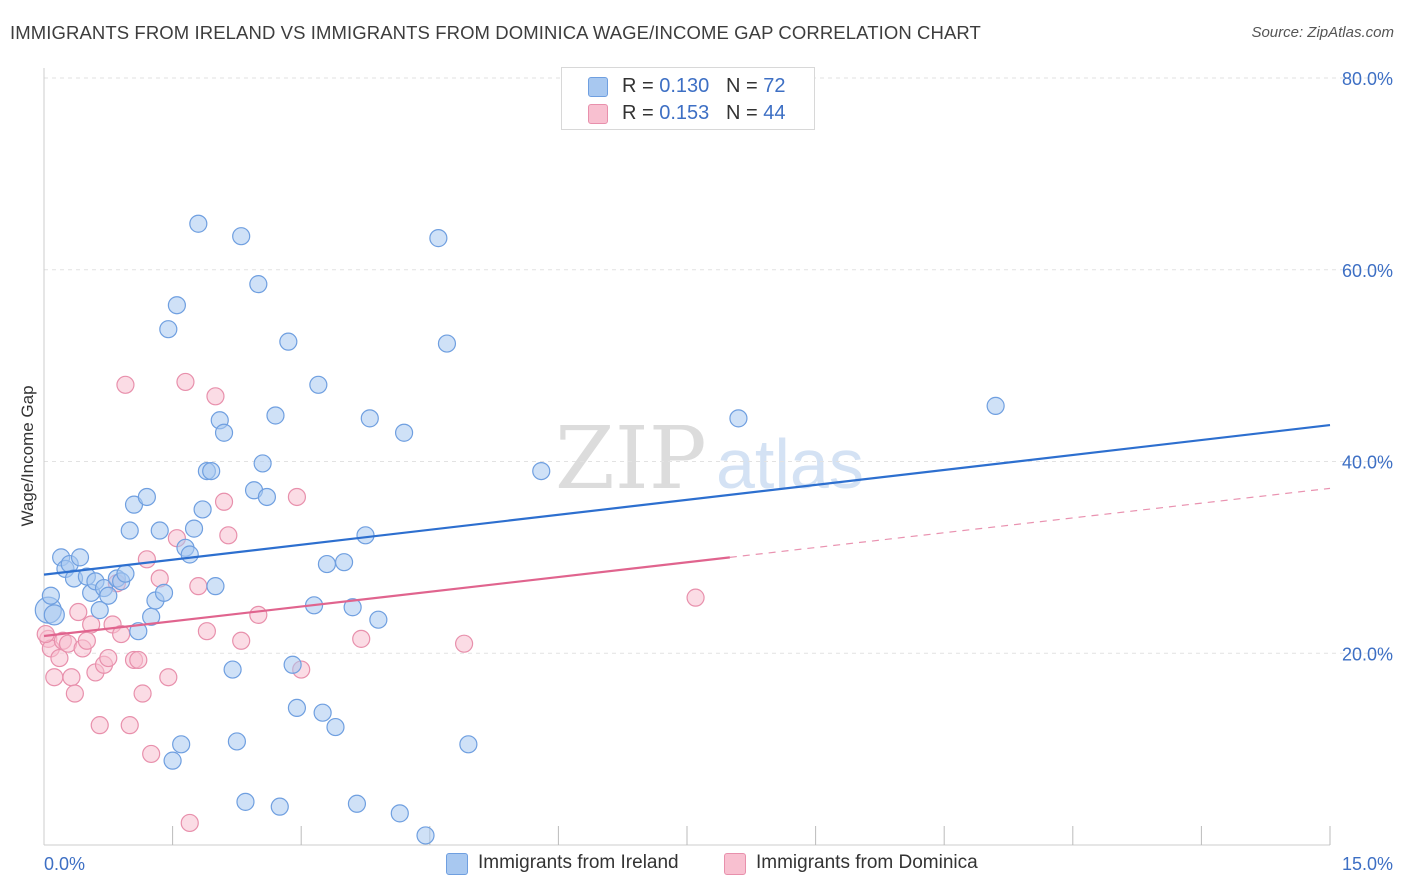 Image resolution: width=1406 pixels, height=892 pixels. I want to click on source-credit: Source: ZipAtlas.com, so click(1322, 32).